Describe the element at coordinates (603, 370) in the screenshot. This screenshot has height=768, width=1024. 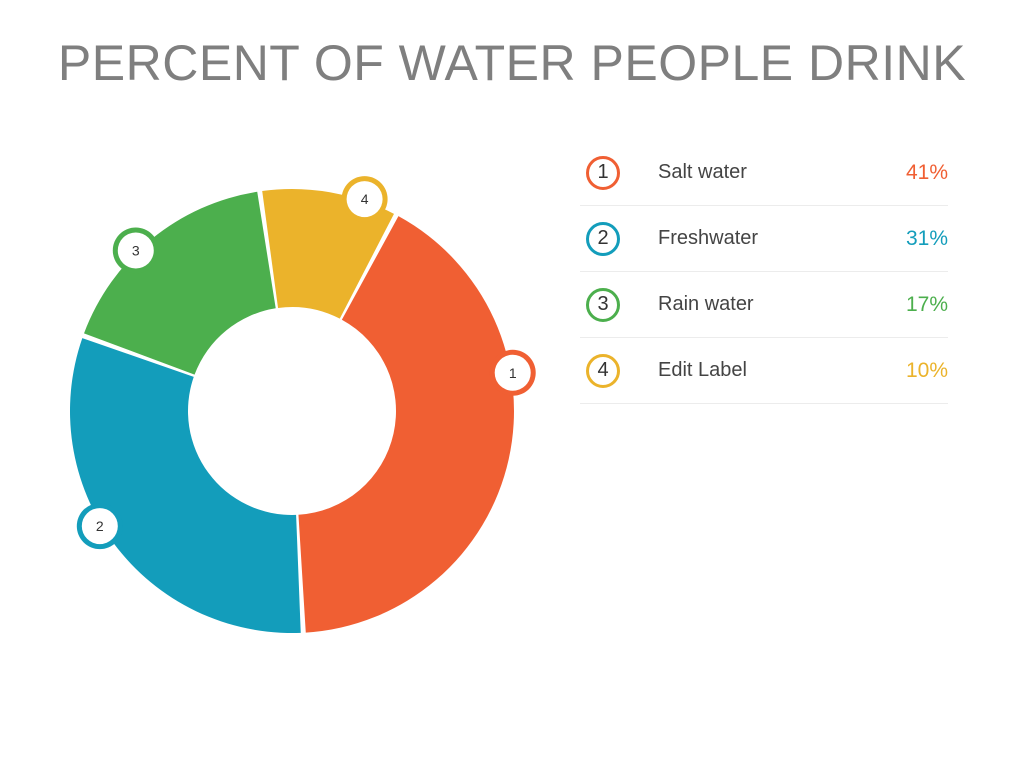
I see `legend-marker: 4` at that location.